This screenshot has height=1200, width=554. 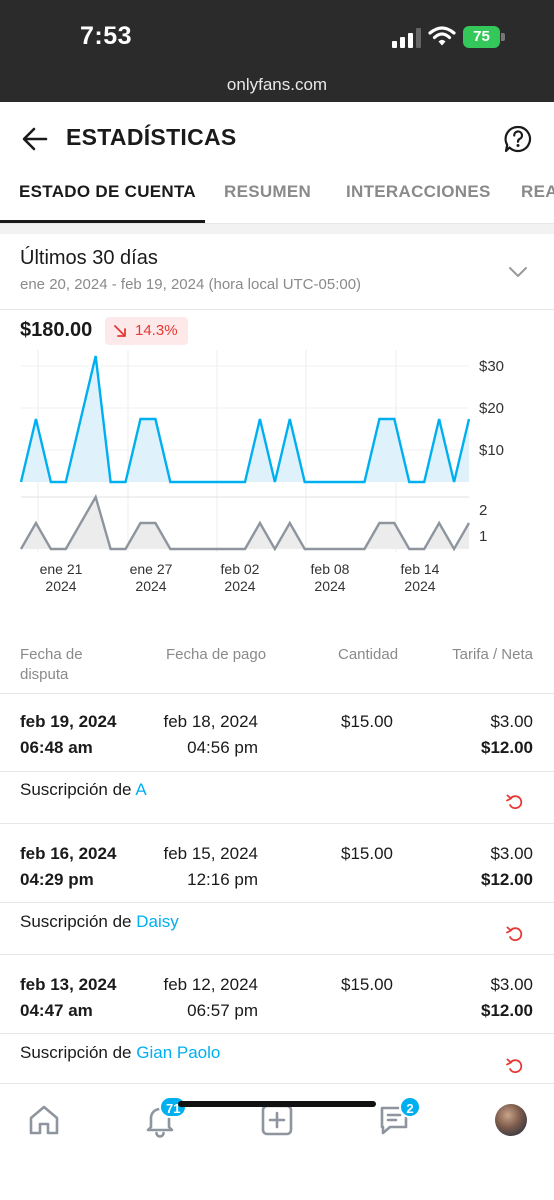 What do you see at coordinates (518, 139) in the screenshot?
I see `question-circle-icon` at bounding box center [518, 139].